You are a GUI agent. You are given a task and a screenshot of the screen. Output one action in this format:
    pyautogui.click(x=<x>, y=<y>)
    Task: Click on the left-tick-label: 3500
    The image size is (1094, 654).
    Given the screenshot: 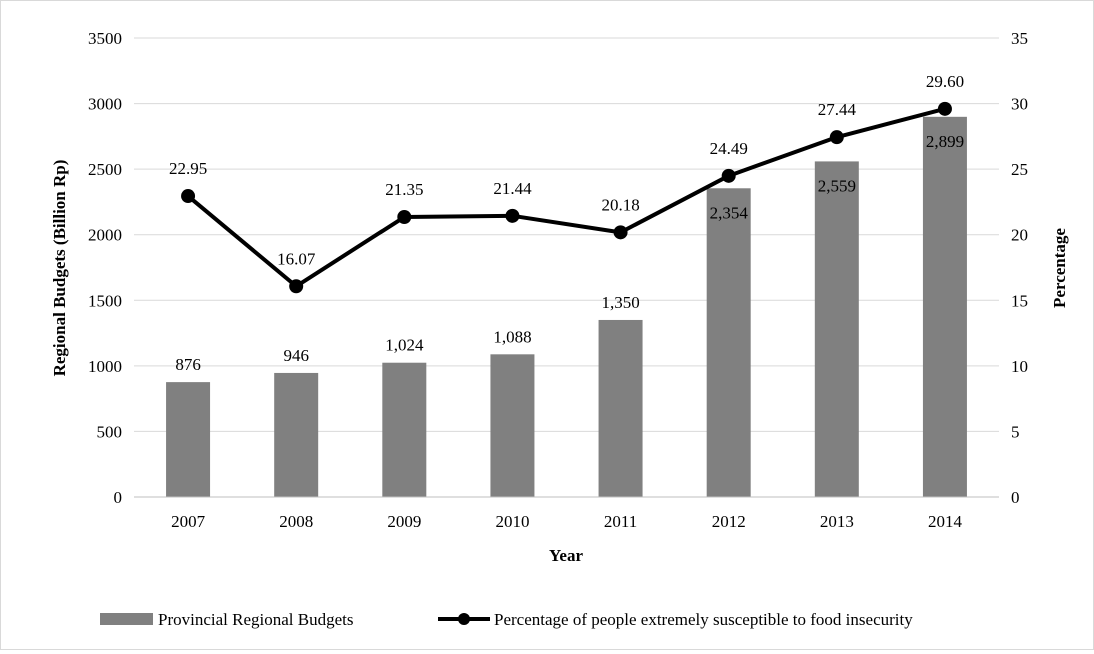 What is the action you would take?
    pyautogui.click(x=105, y=38)
    